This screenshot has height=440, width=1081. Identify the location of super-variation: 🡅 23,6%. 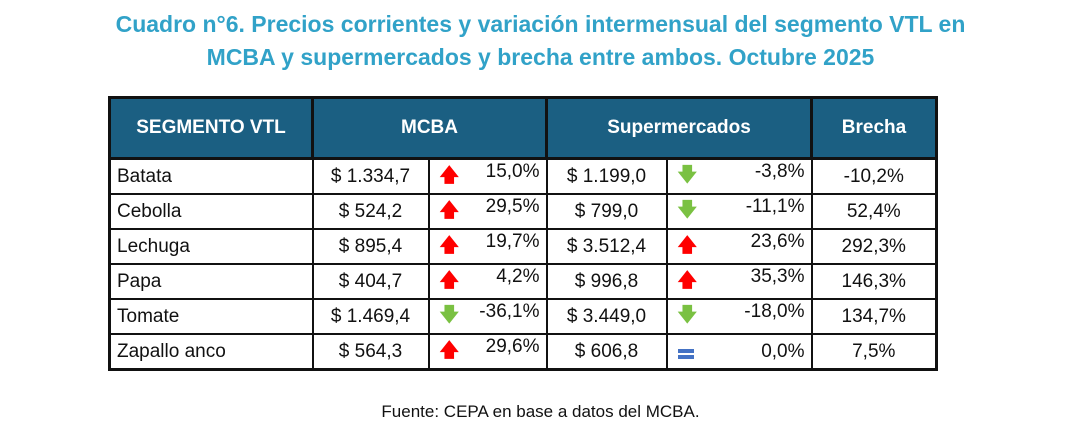
(739, 246).